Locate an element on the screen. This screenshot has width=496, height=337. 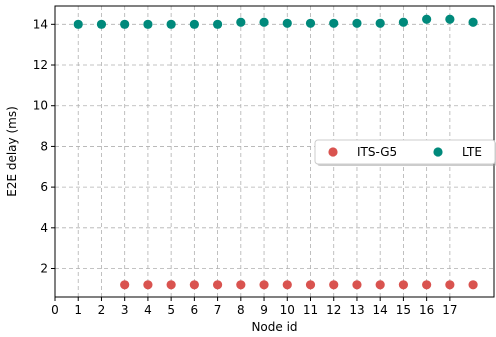
x-tick-label: 6 is located at coordinates (195, 310).